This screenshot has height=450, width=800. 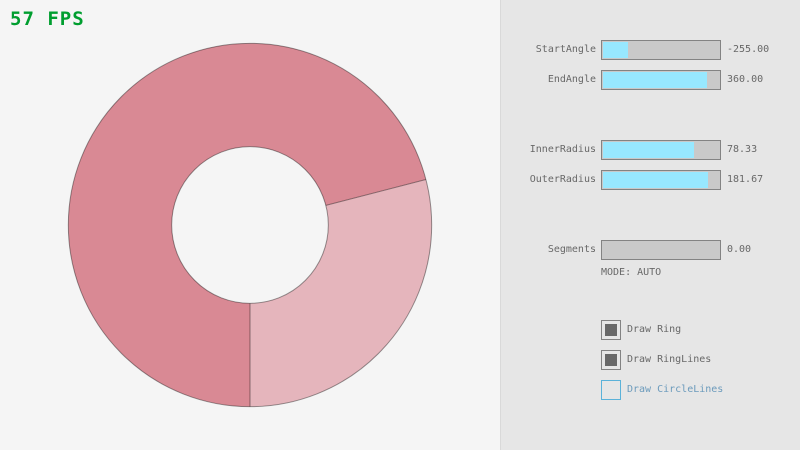 I want to click on checkbox-draw-circlelines: Draw CircleLines, so click(x=700, y=390).